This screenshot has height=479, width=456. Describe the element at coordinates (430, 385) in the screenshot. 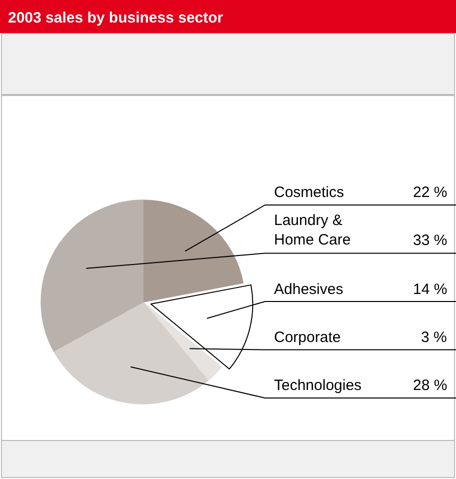

I see `data-label: 28 %` at that location.